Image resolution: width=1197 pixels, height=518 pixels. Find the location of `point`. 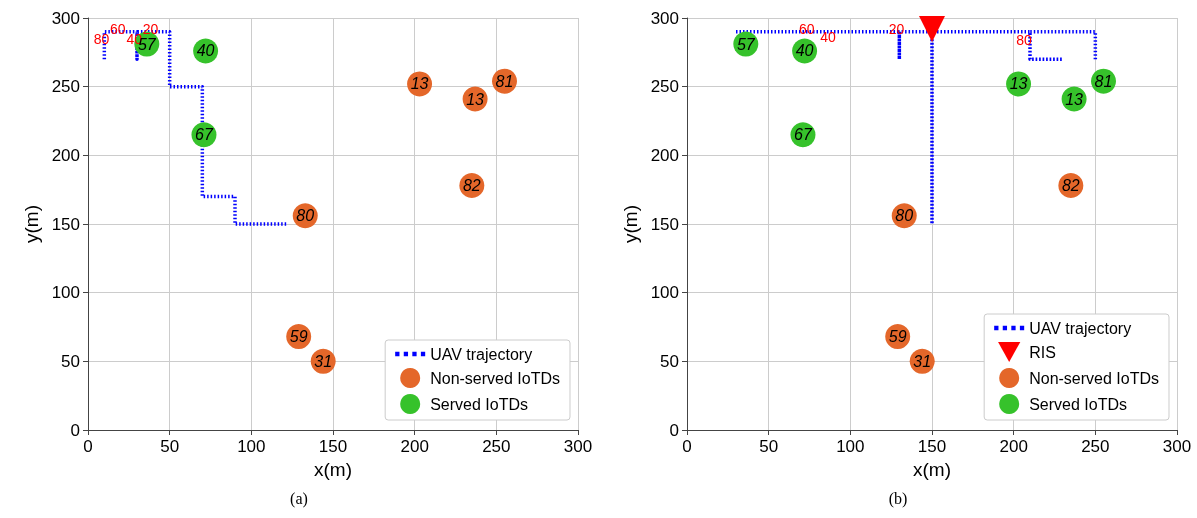

point is located at coordinates (932, 28).